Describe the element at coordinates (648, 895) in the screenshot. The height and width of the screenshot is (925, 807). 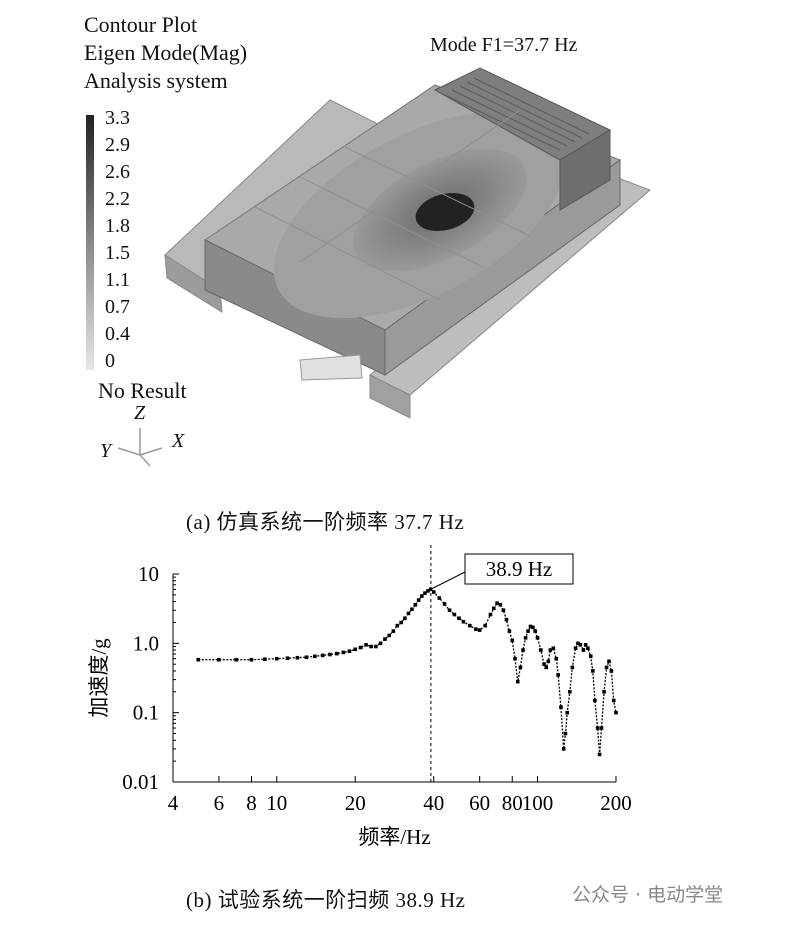
I see `watermark: 公众号 · 电动学堂` at that location.